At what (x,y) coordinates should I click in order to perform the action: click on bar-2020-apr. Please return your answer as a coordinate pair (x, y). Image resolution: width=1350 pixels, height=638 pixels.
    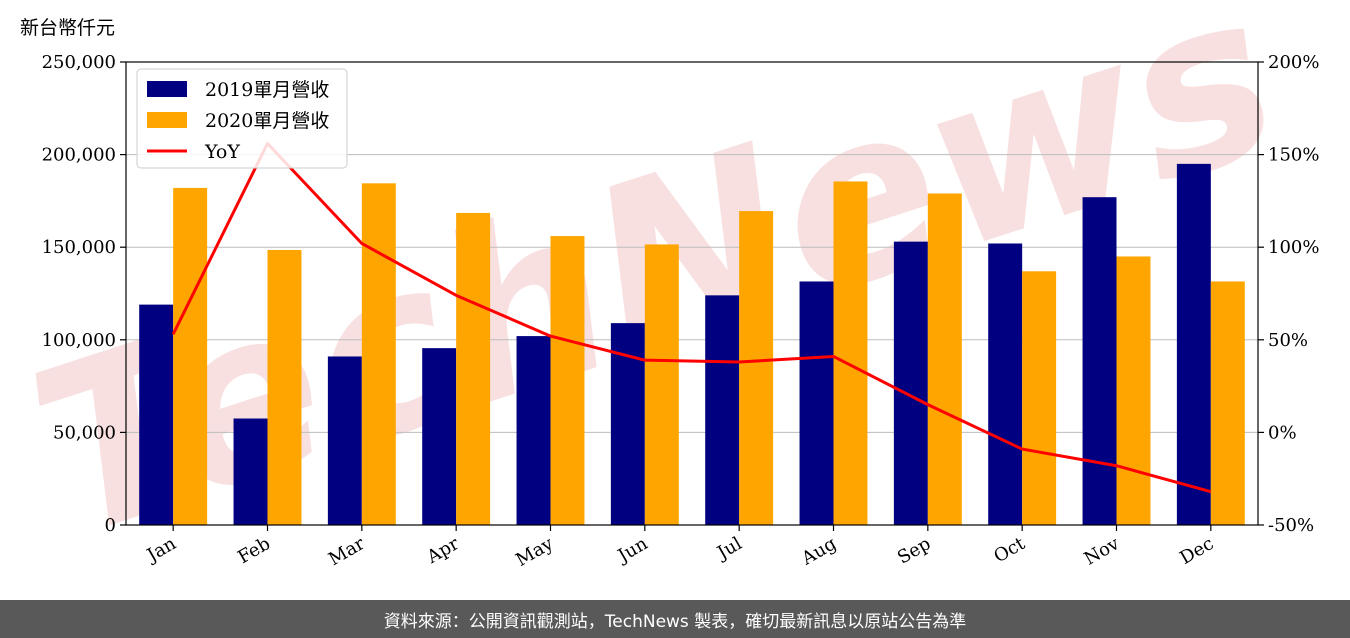
    Looking at the image, I should click on (473, 369).